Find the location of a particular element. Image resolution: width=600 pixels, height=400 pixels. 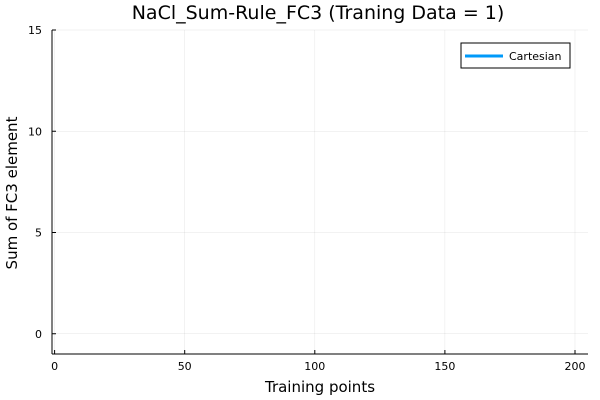

x-tick-label: 0 is located at coordinates (54, 366).